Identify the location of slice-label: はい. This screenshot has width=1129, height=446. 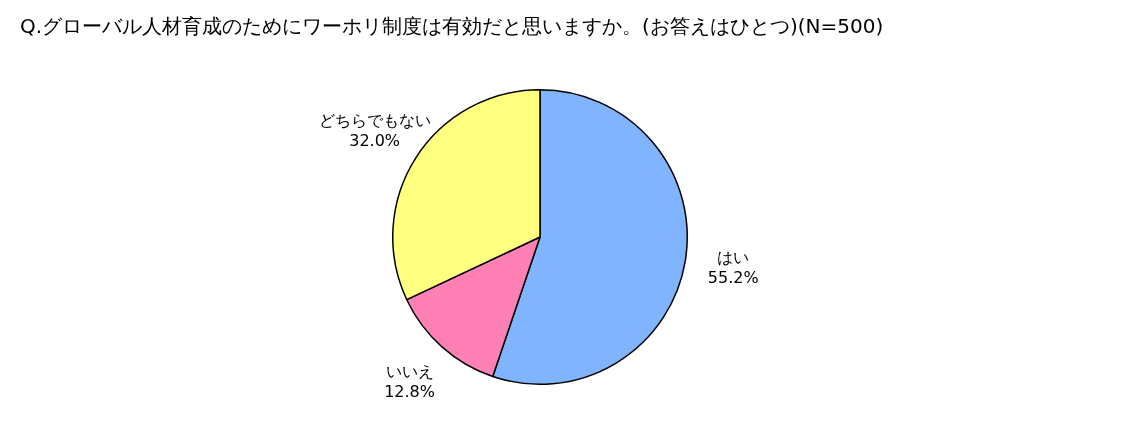
(733, 258).